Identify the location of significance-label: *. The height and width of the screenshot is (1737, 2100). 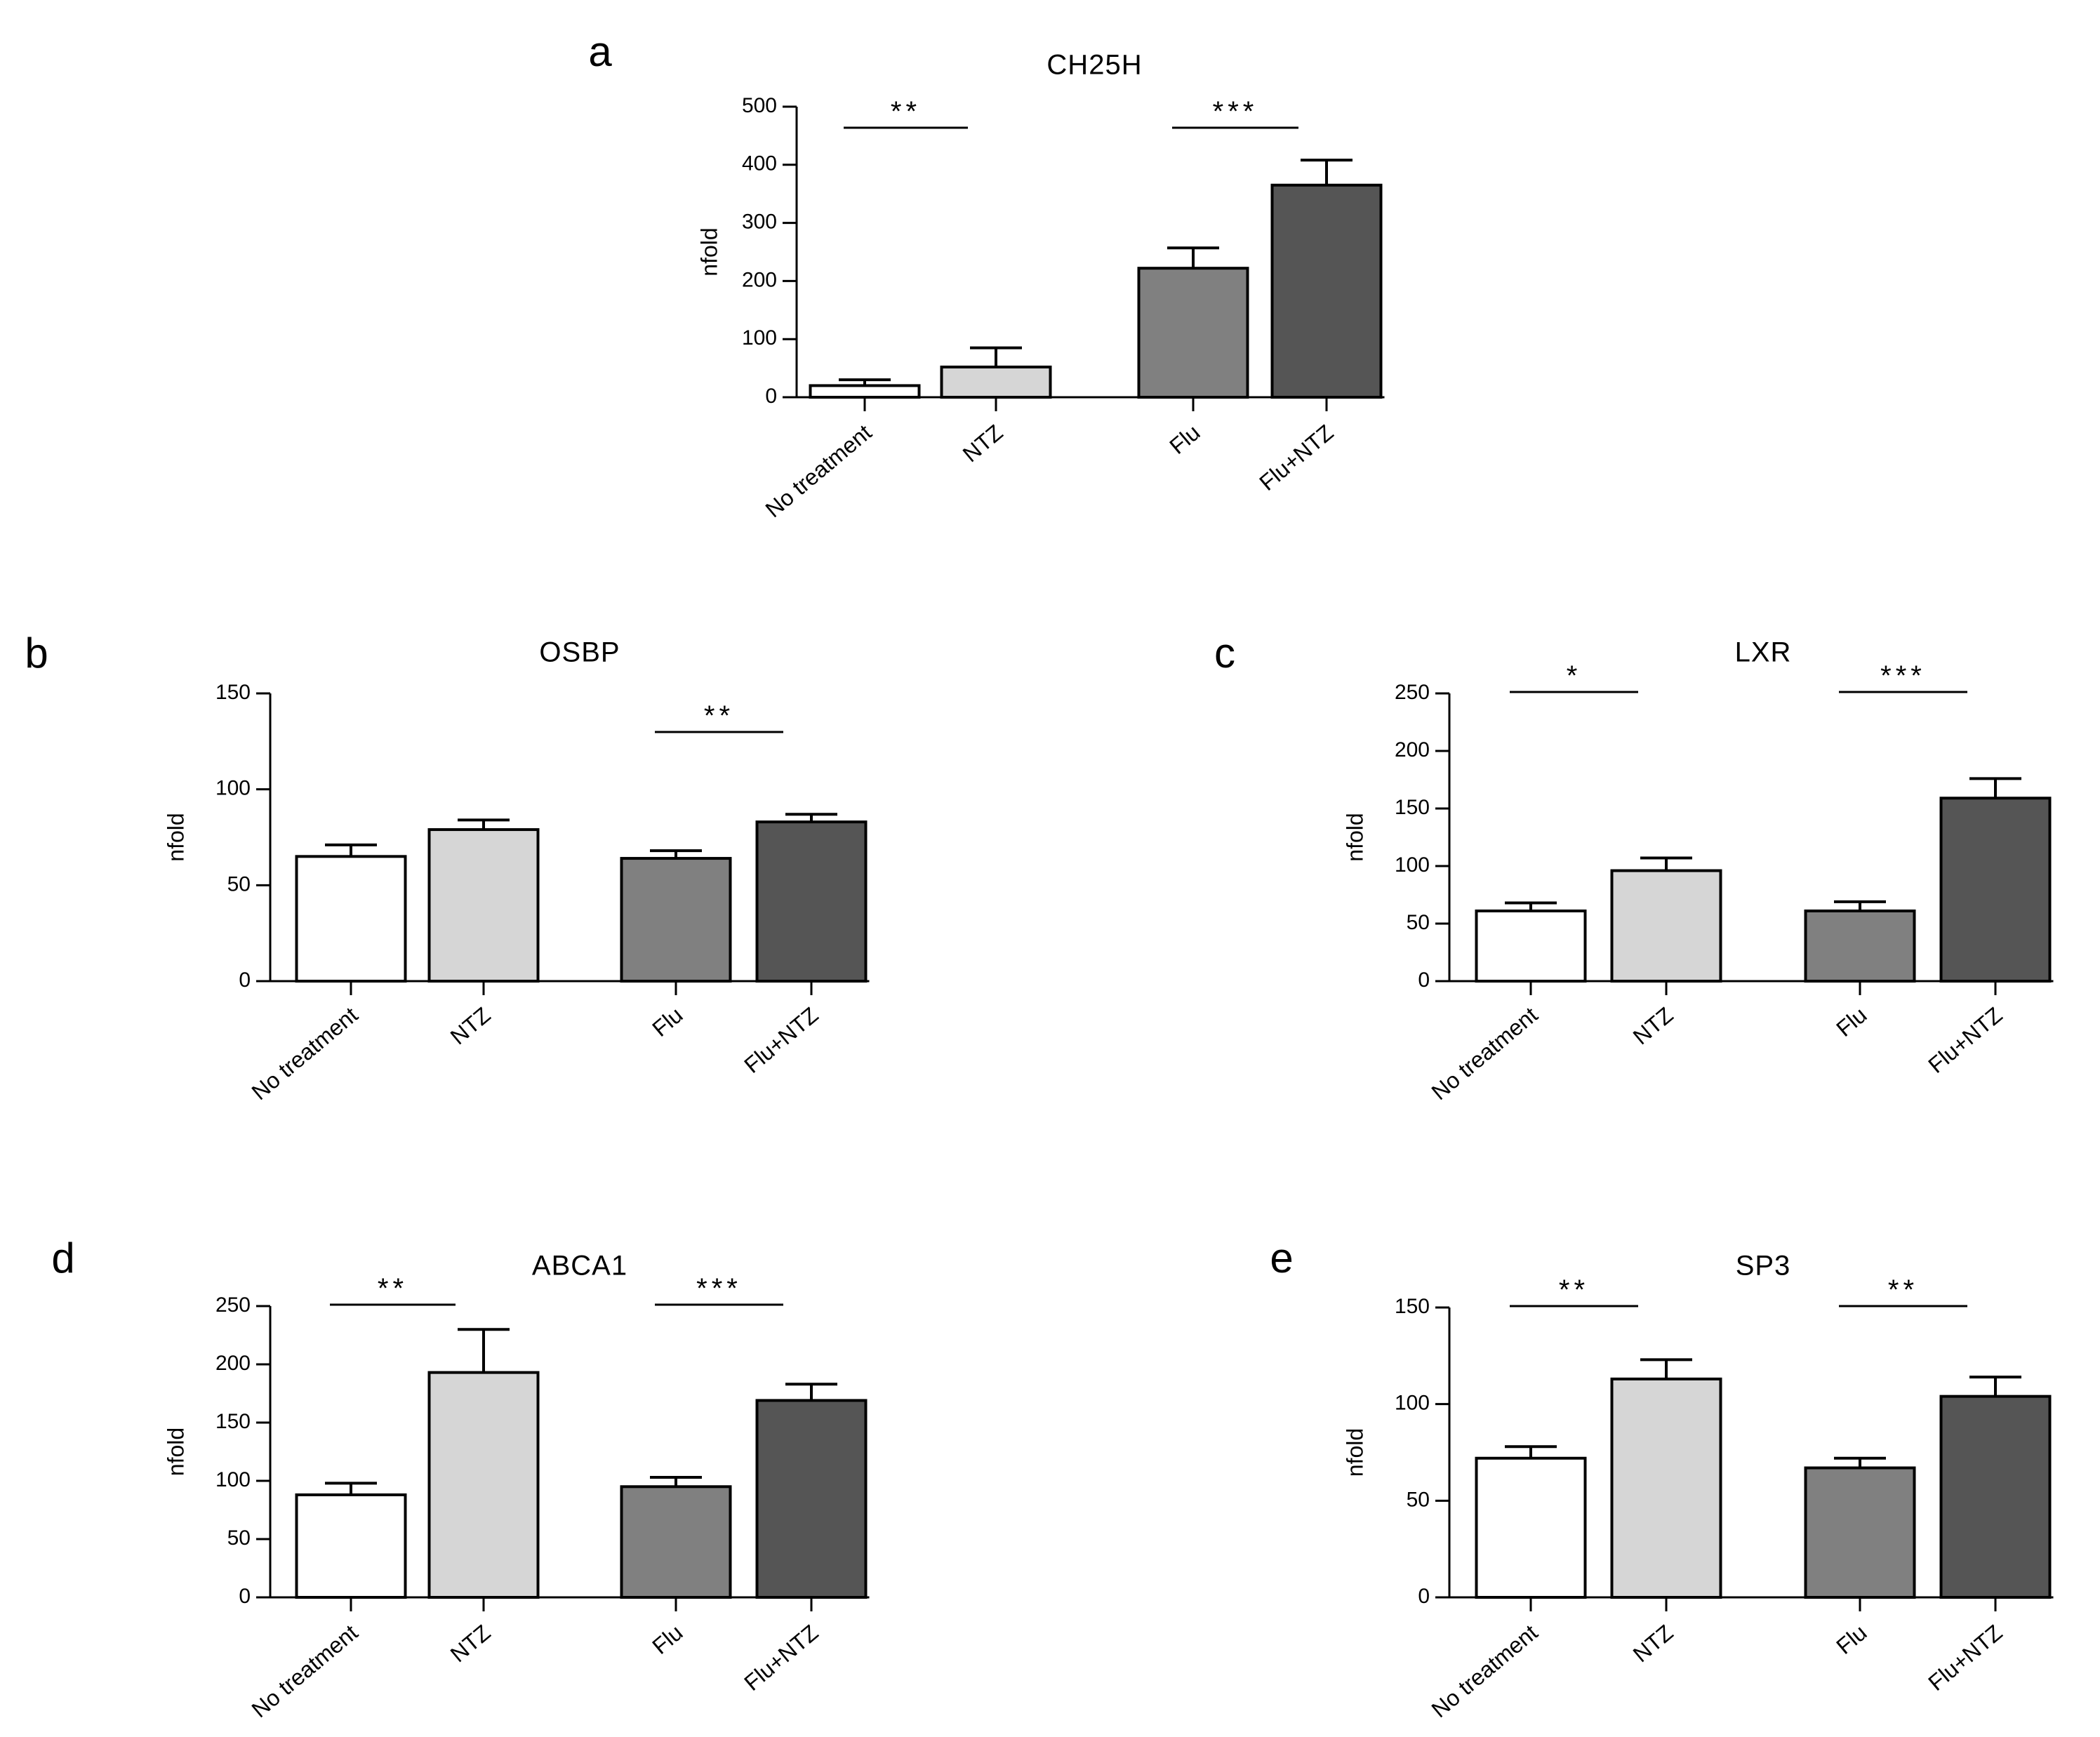
(1574, 675).